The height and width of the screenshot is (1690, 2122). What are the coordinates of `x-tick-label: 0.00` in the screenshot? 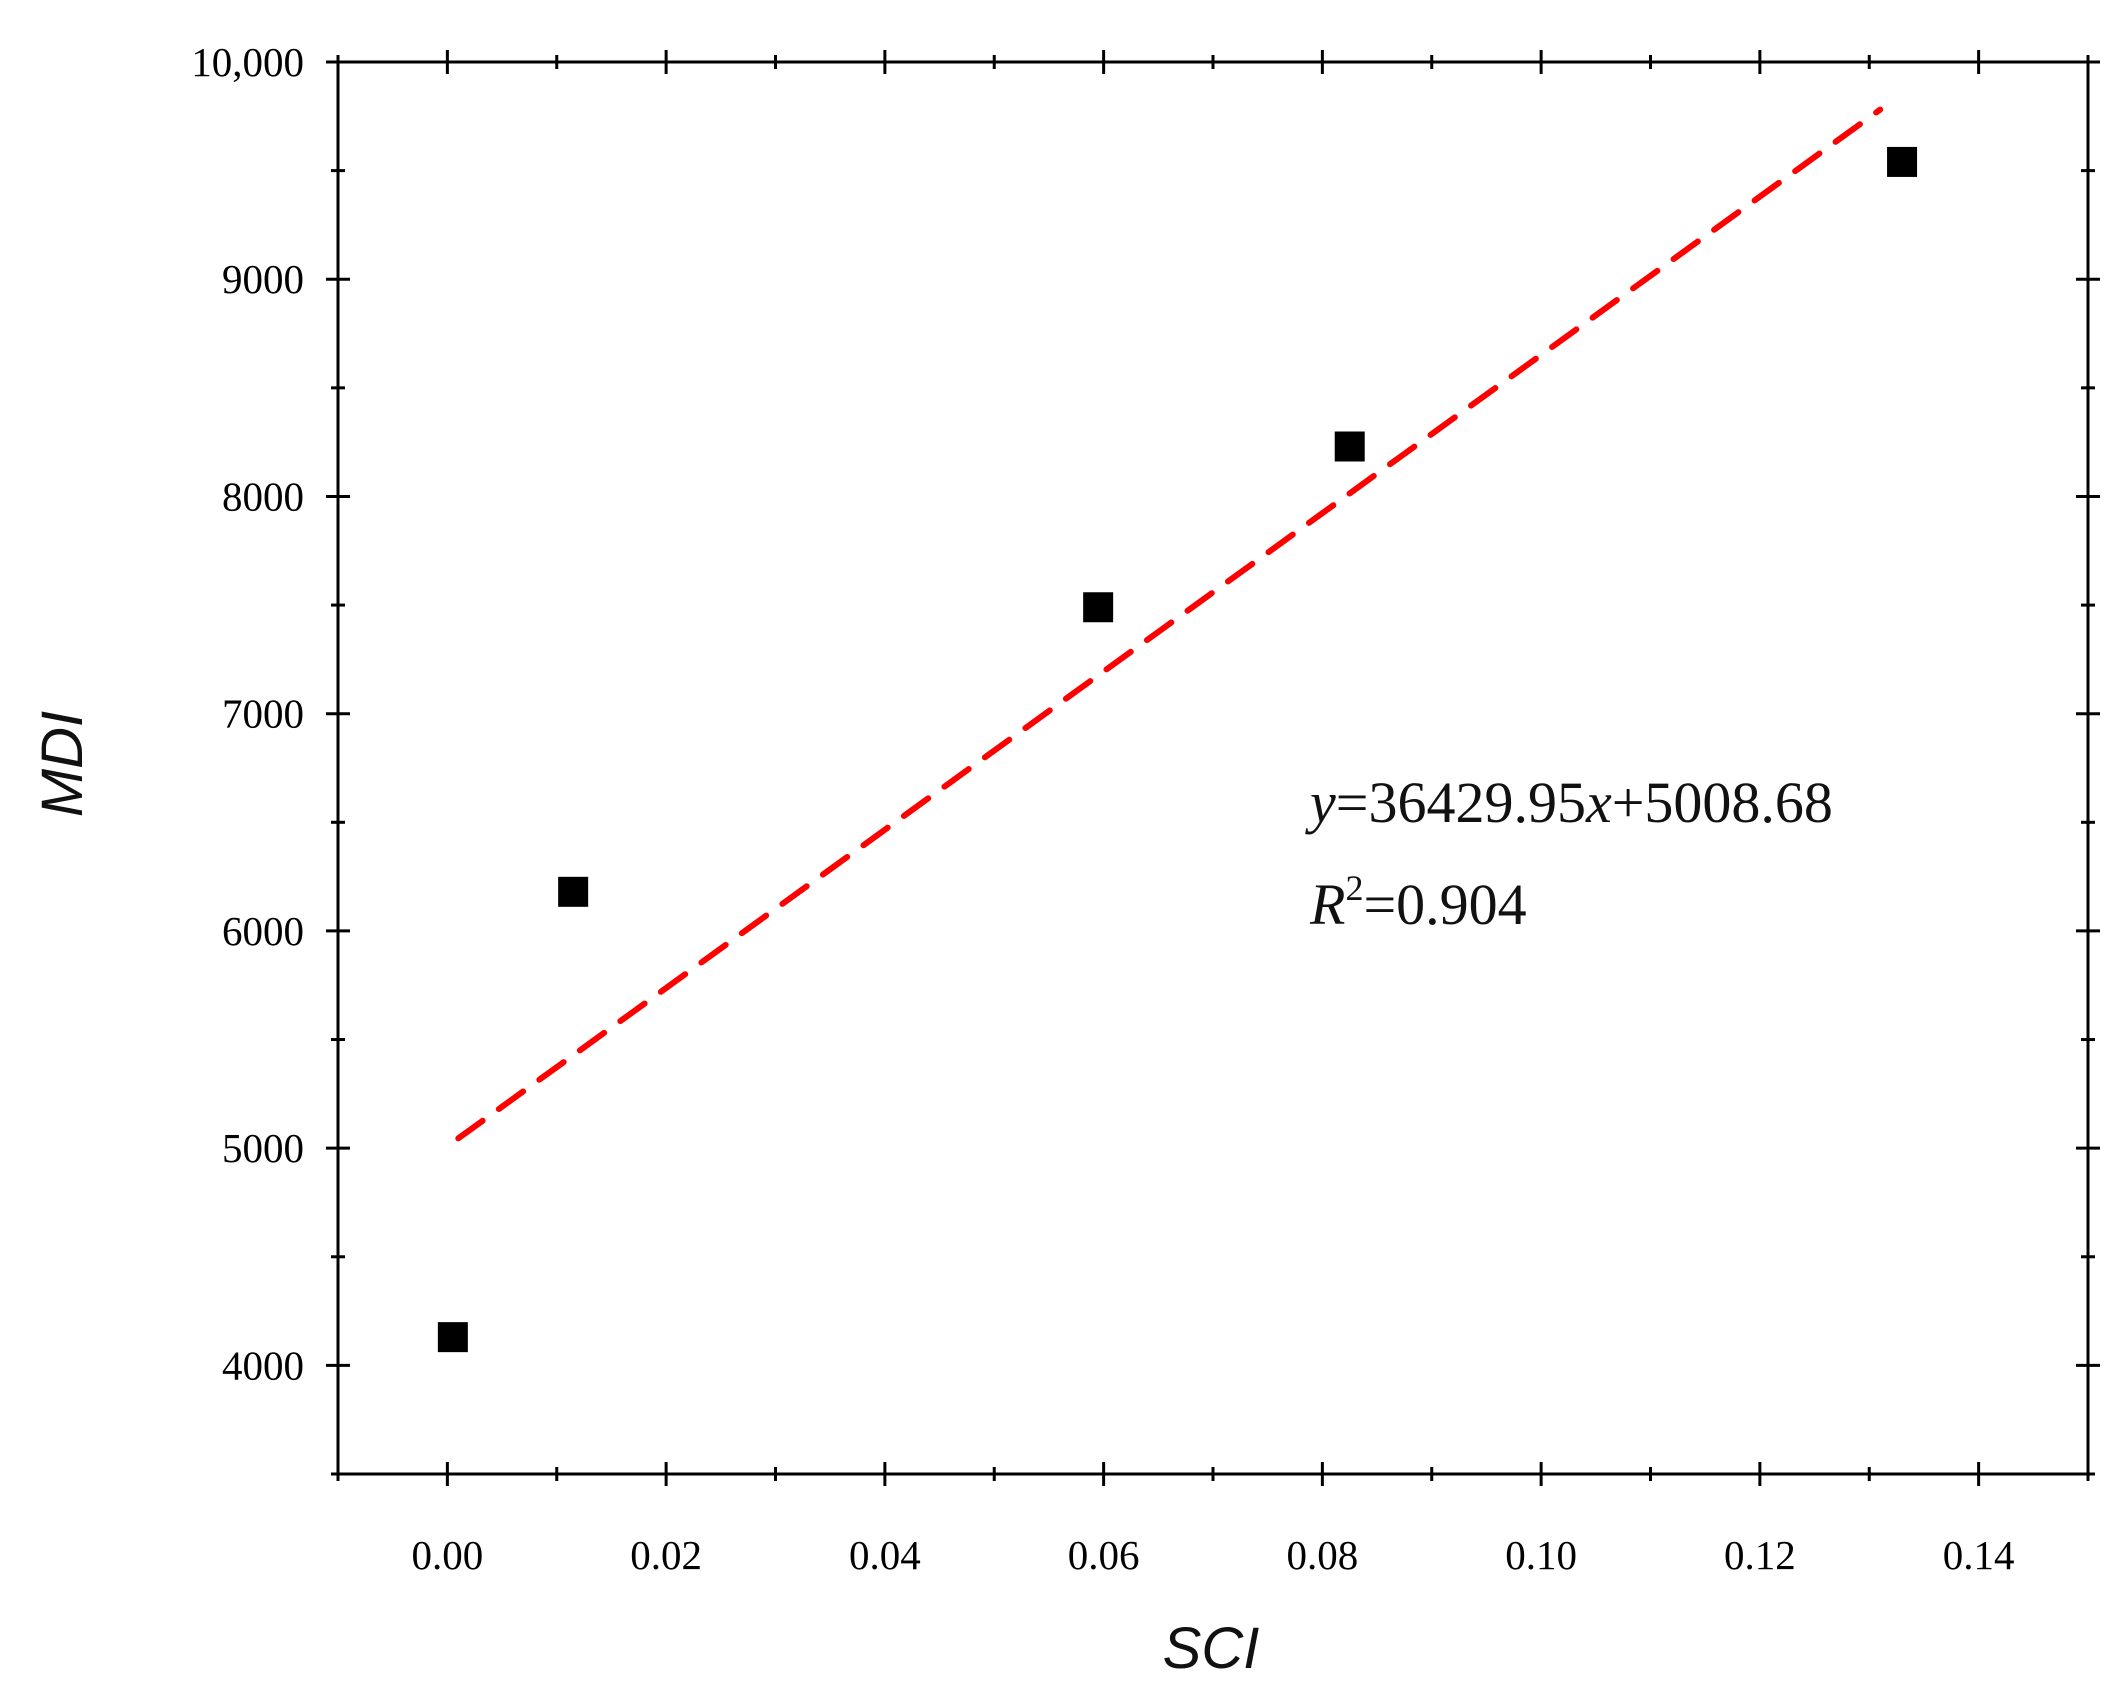 It's located at (448, 1555).